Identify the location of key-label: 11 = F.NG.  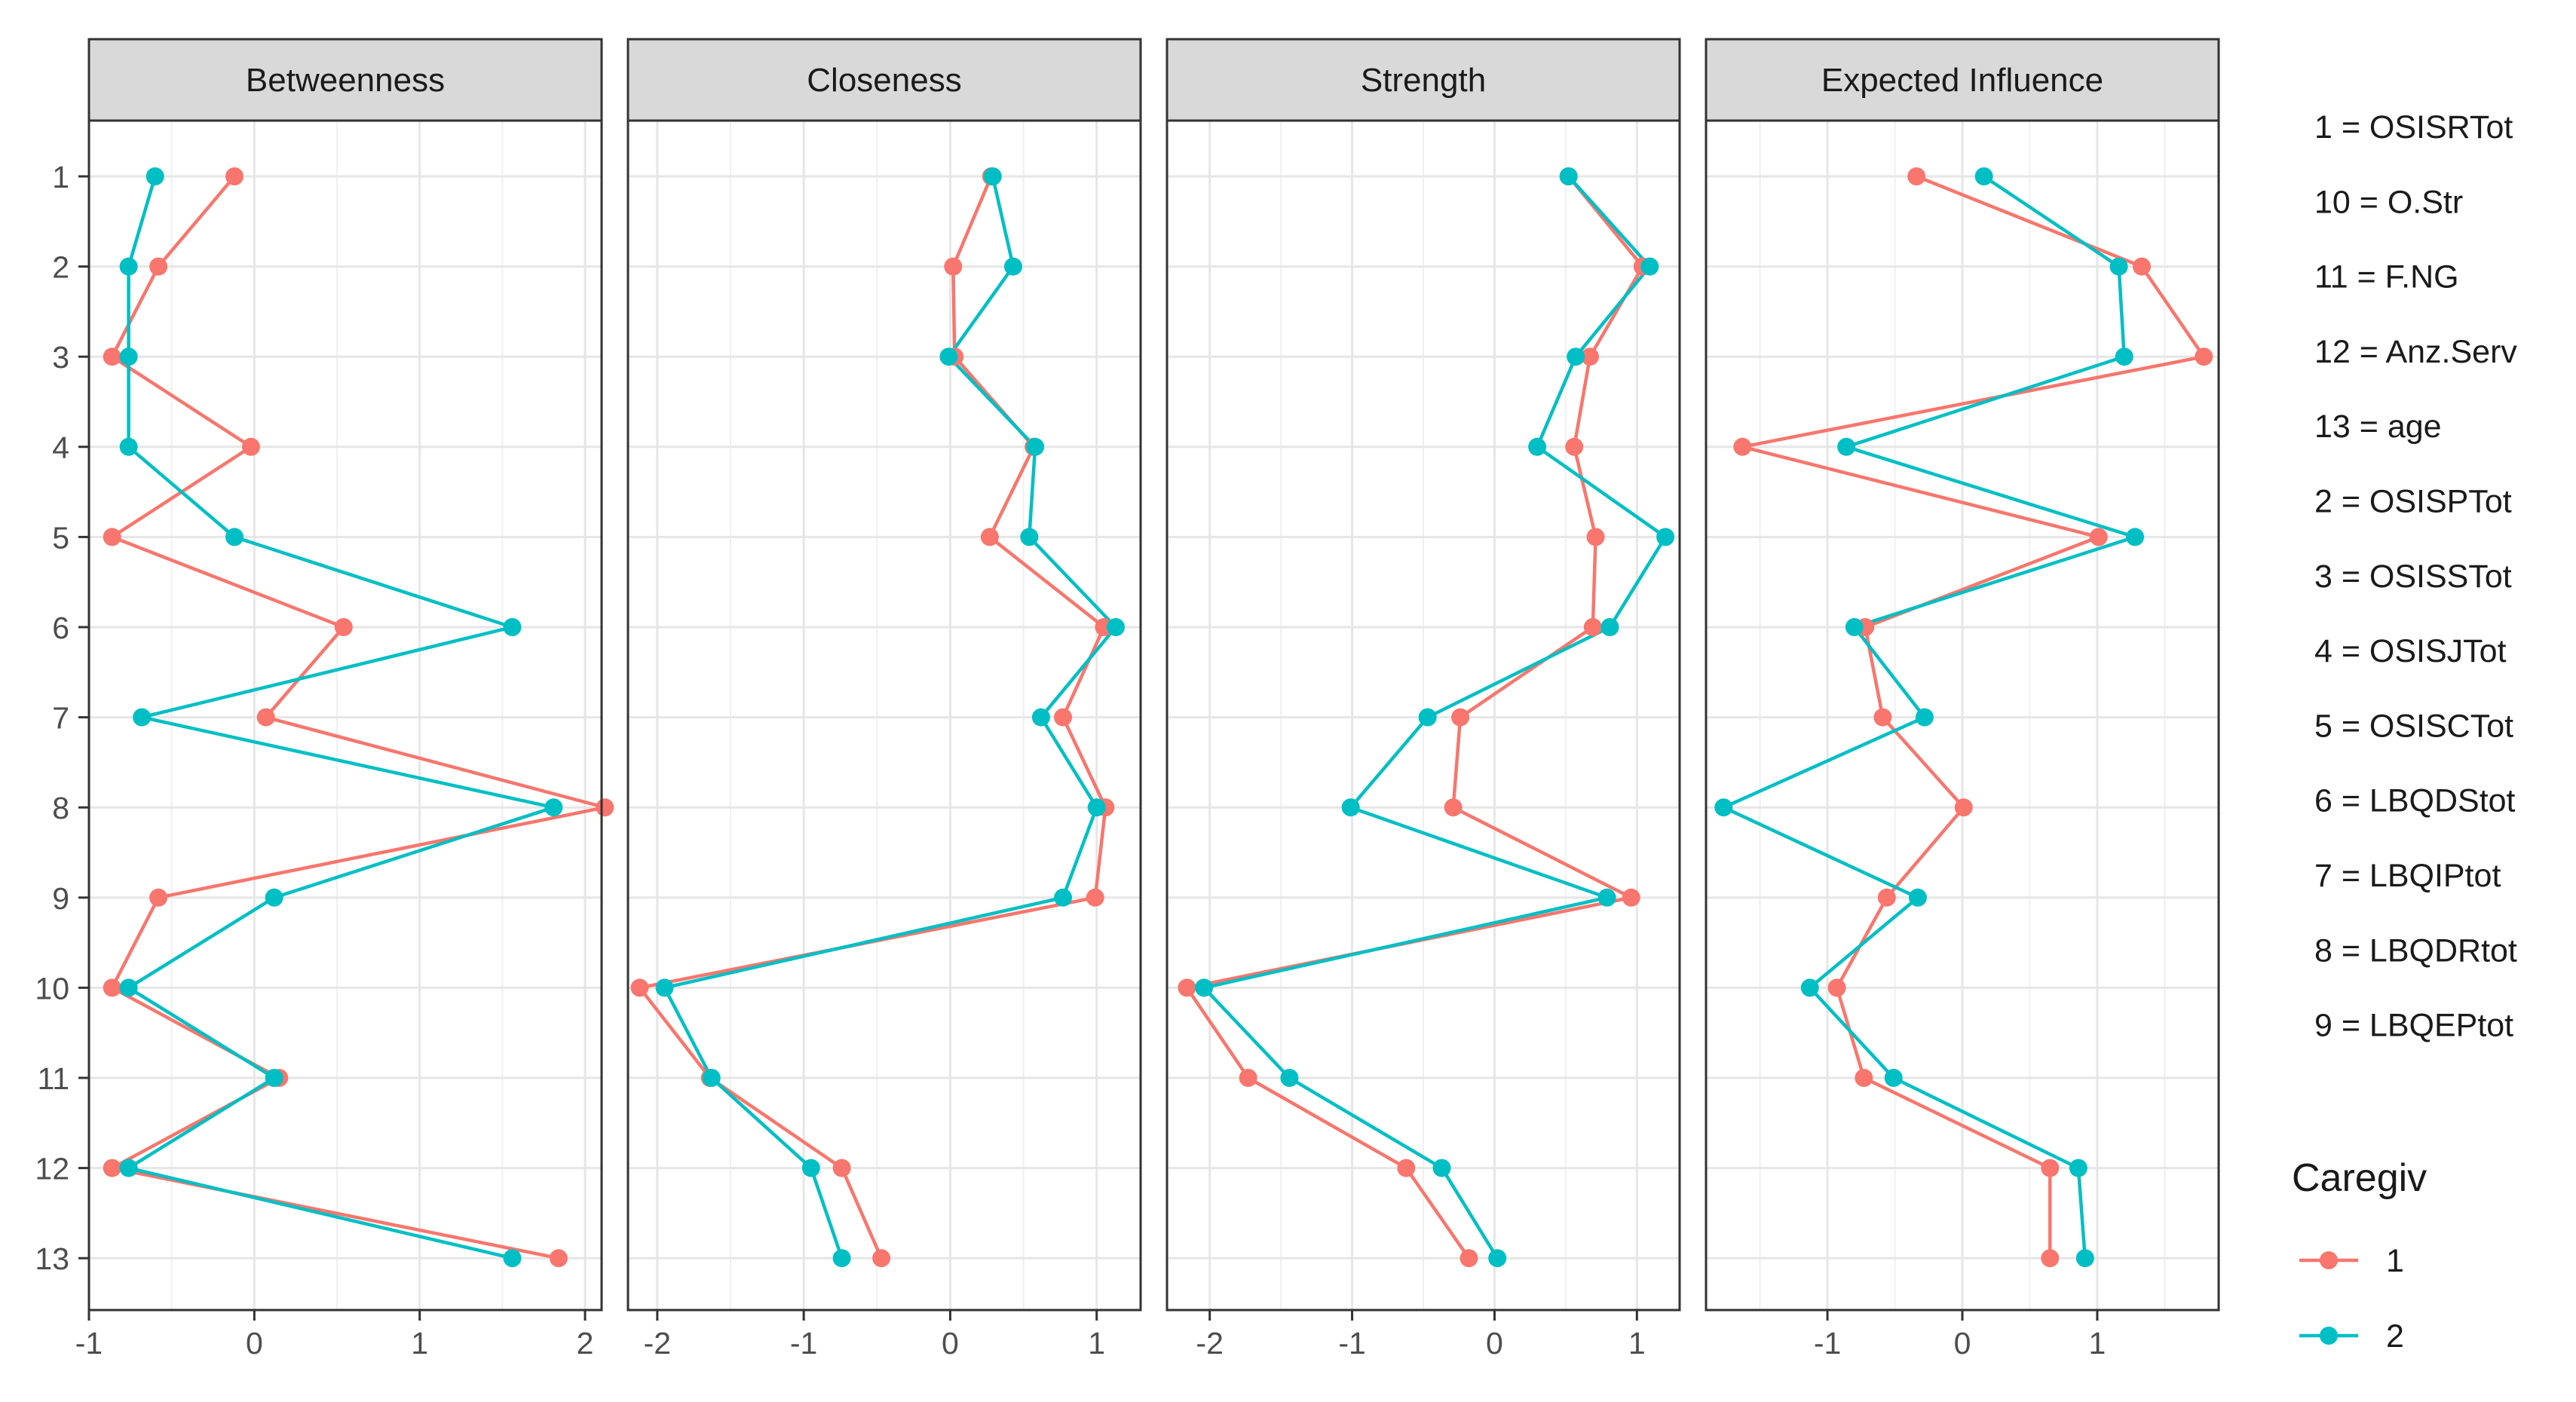
(2386, 277).